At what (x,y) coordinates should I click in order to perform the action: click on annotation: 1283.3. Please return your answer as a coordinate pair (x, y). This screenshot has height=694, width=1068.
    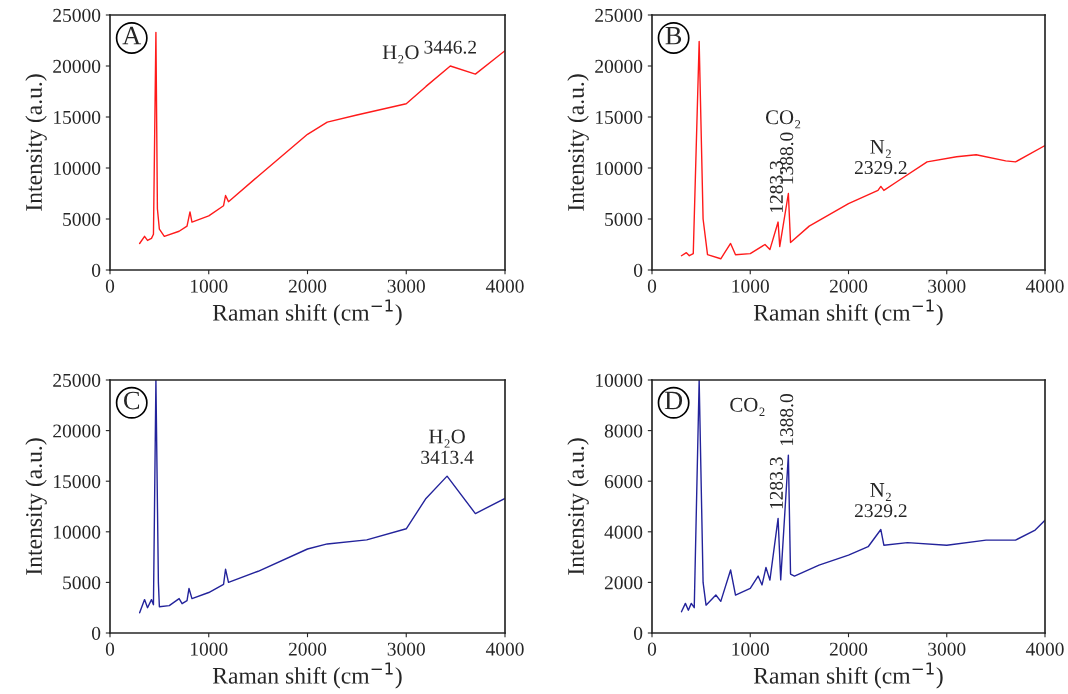
    Looking at the image, I should click on (776, 483).